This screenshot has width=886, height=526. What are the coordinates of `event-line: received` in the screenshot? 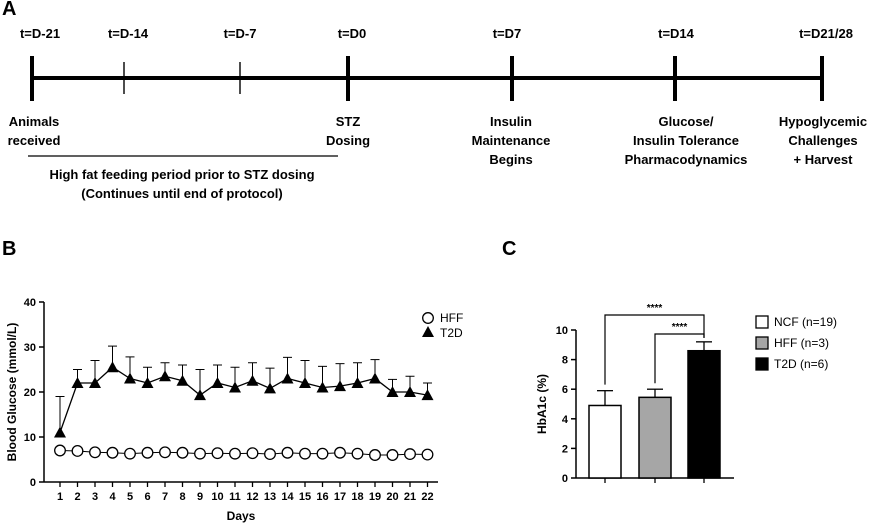 It's located at (34, 140).